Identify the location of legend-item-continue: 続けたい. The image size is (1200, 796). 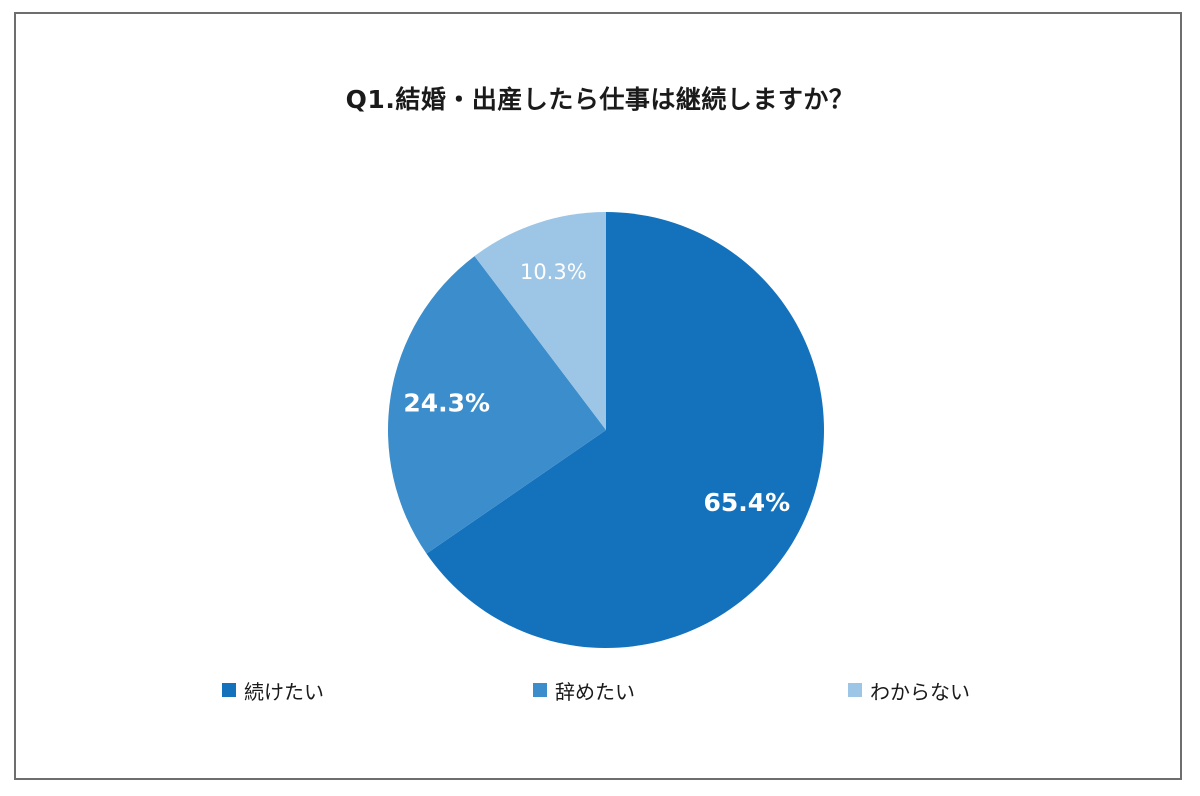
(273, 690).